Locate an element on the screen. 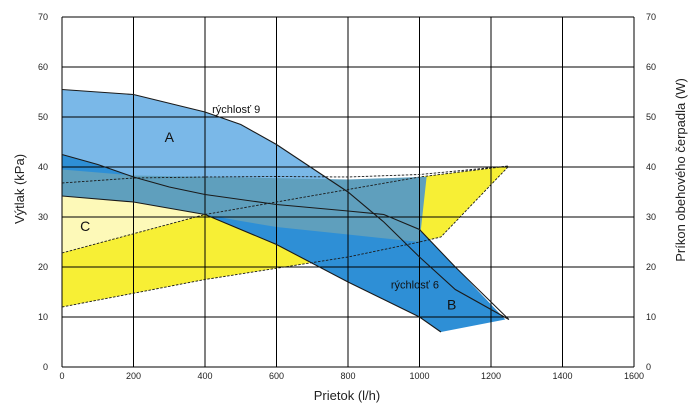 Image resolution: width=693 pixels, height=407 pixels. y-axis-left-title: Výtlak (kPa) is located at coordinates (19, 189).